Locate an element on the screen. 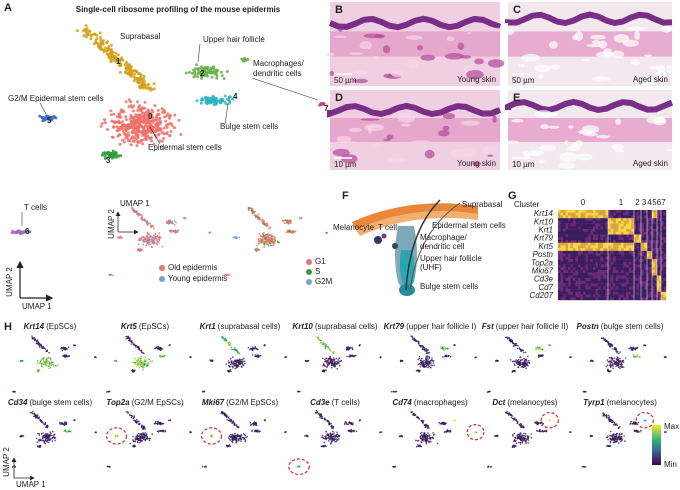 This screenshot has width=680, height=490. legend-label: Old epidermis is located at coordinates (192, 267).